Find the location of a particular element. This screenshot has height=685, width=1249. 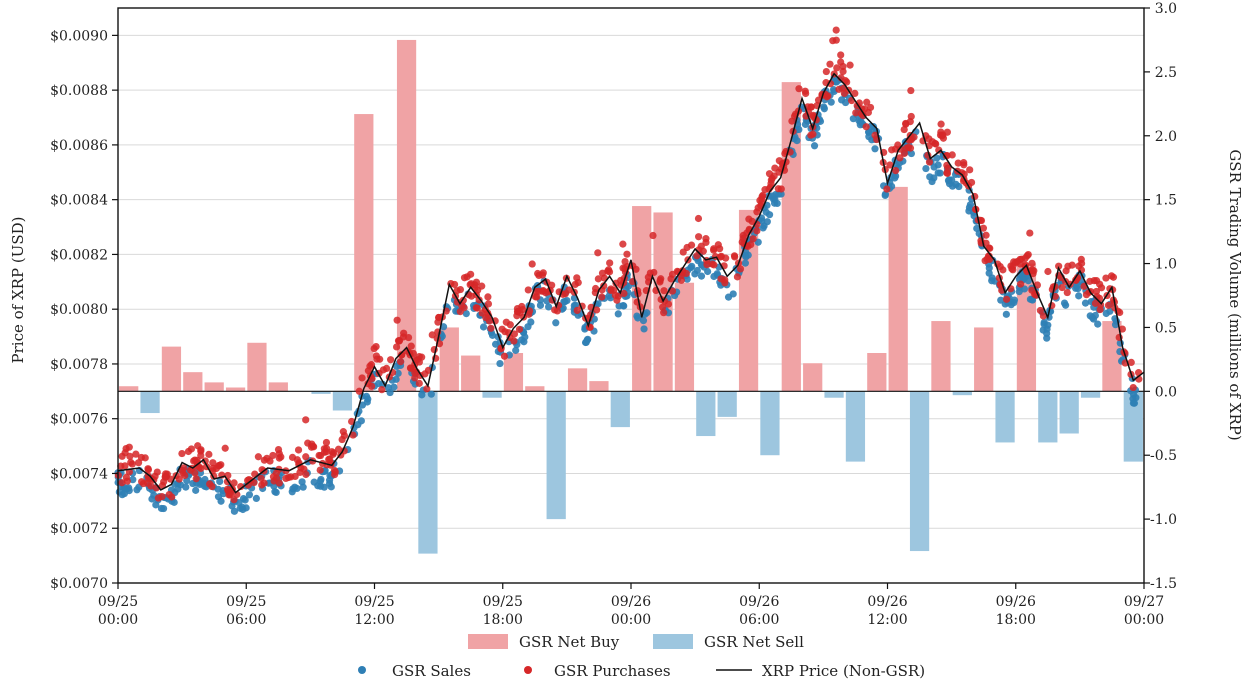

y2-axis-label: GSR Trading Volume (millions of XRP) is located at coordinates (1235, 294).